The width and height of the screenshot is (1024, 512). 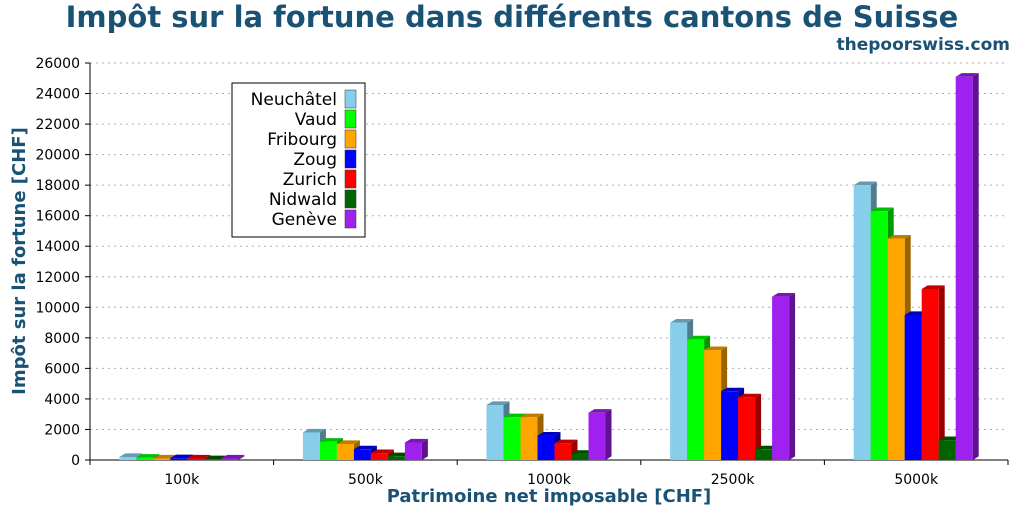 I want to click on legend-label: Vaud, so click(x=316, y=120).